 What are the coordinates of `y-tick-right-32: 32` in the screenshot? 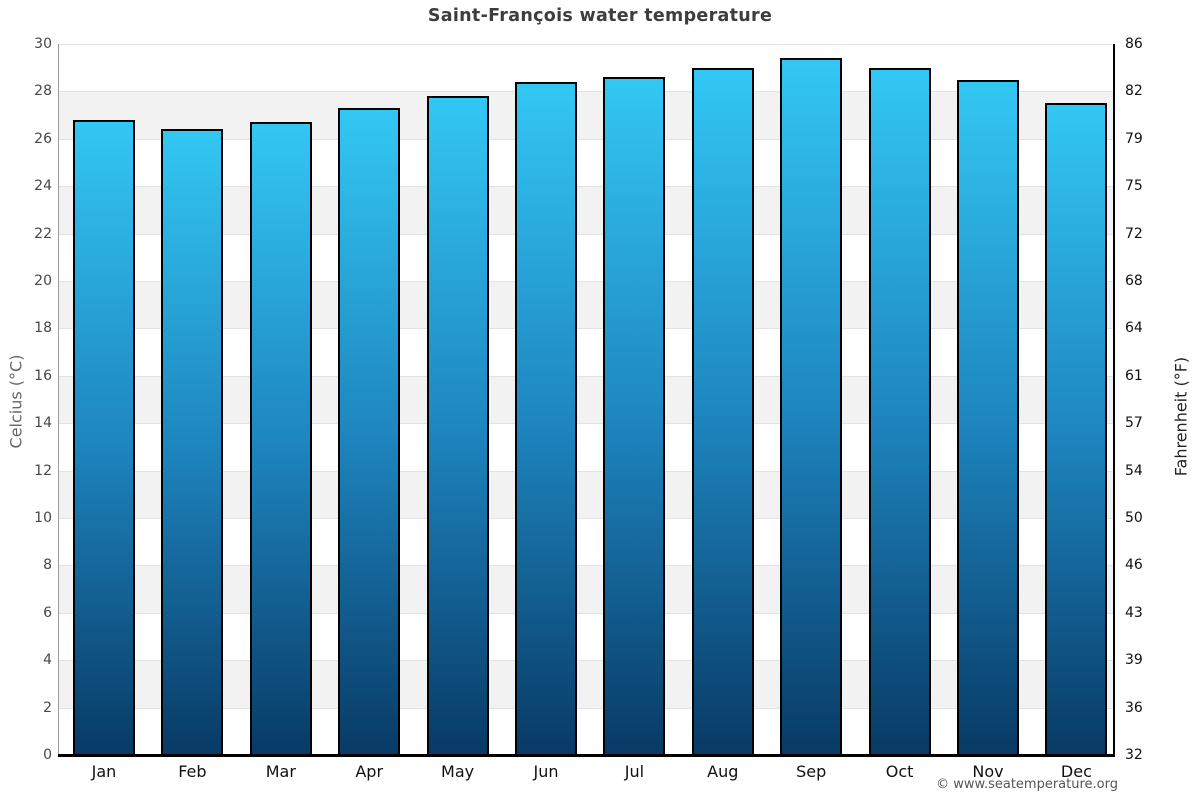 It's located at (1134, 755).